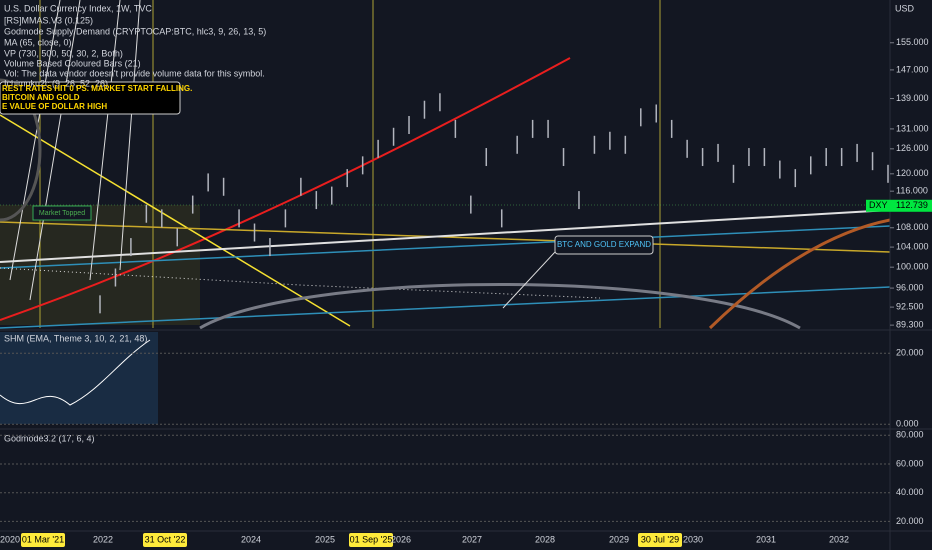 This screenshot has width=932, height=550. I want to click on y-tick-label: 108.000, so click(912, 227).